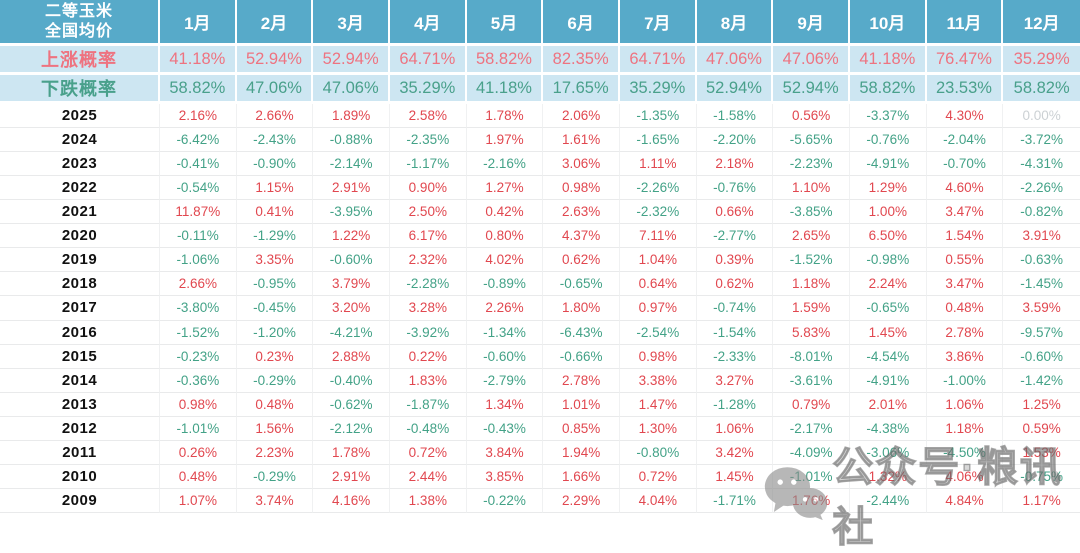 This screenshot has height=553, width=1080. What do you see at coordinates (811, 308) in the screenshot?
I see `value-cell: 1.59%` at bounding box center [811, 308].